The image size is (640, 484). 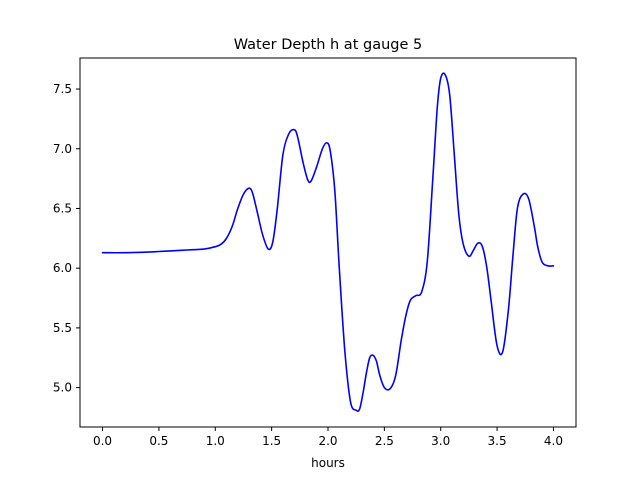 I want to click on x-tick-label: 2.5, so click(x=384, y=441).